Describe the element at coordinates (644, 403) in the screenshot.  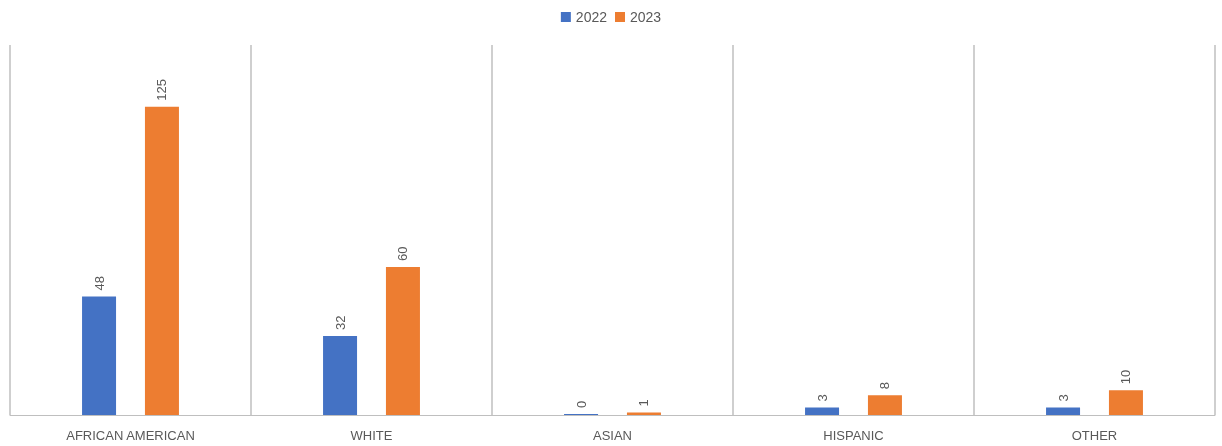
I see `data-label: 1` at that location.